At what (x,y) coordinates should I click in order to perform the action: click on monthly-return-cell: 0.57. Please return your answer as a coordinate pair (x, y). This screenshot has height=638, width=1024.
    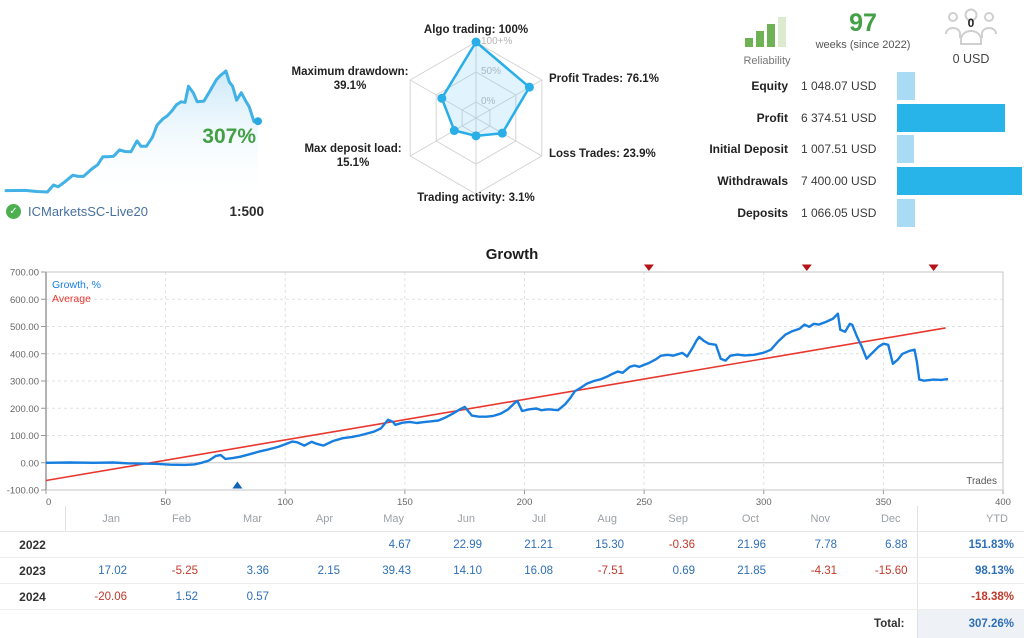
    Looking at the image, I should click on (242, 597).